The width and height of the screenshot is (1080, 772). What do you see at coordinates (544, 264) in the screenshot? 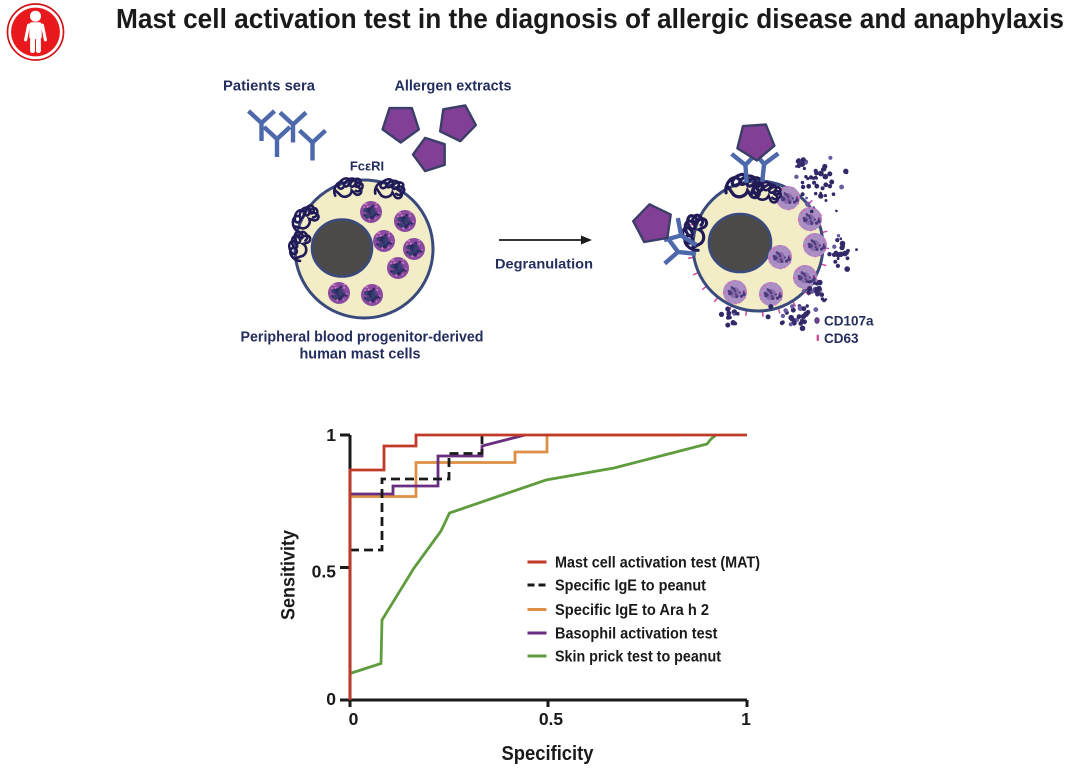
I see `svg-text: Degranulation` at bounding box center [544, 264].